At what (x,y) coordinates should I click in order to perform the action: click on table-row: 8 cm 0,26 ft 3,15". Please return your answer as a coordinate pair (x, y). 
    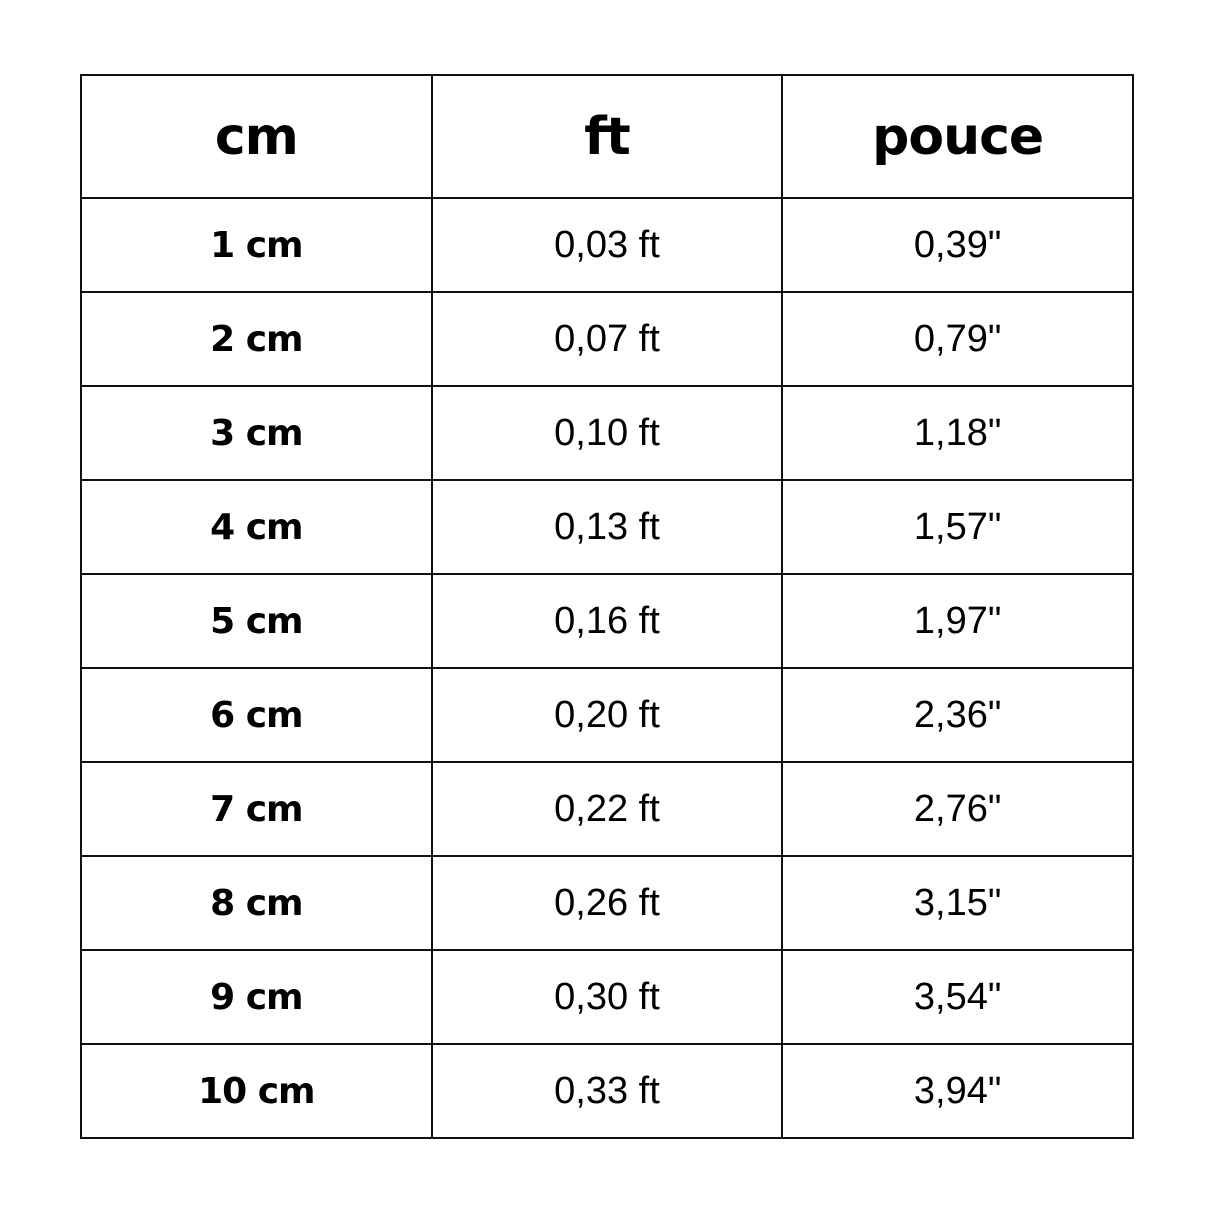
    Looking at the image, I should click on (607, 903).